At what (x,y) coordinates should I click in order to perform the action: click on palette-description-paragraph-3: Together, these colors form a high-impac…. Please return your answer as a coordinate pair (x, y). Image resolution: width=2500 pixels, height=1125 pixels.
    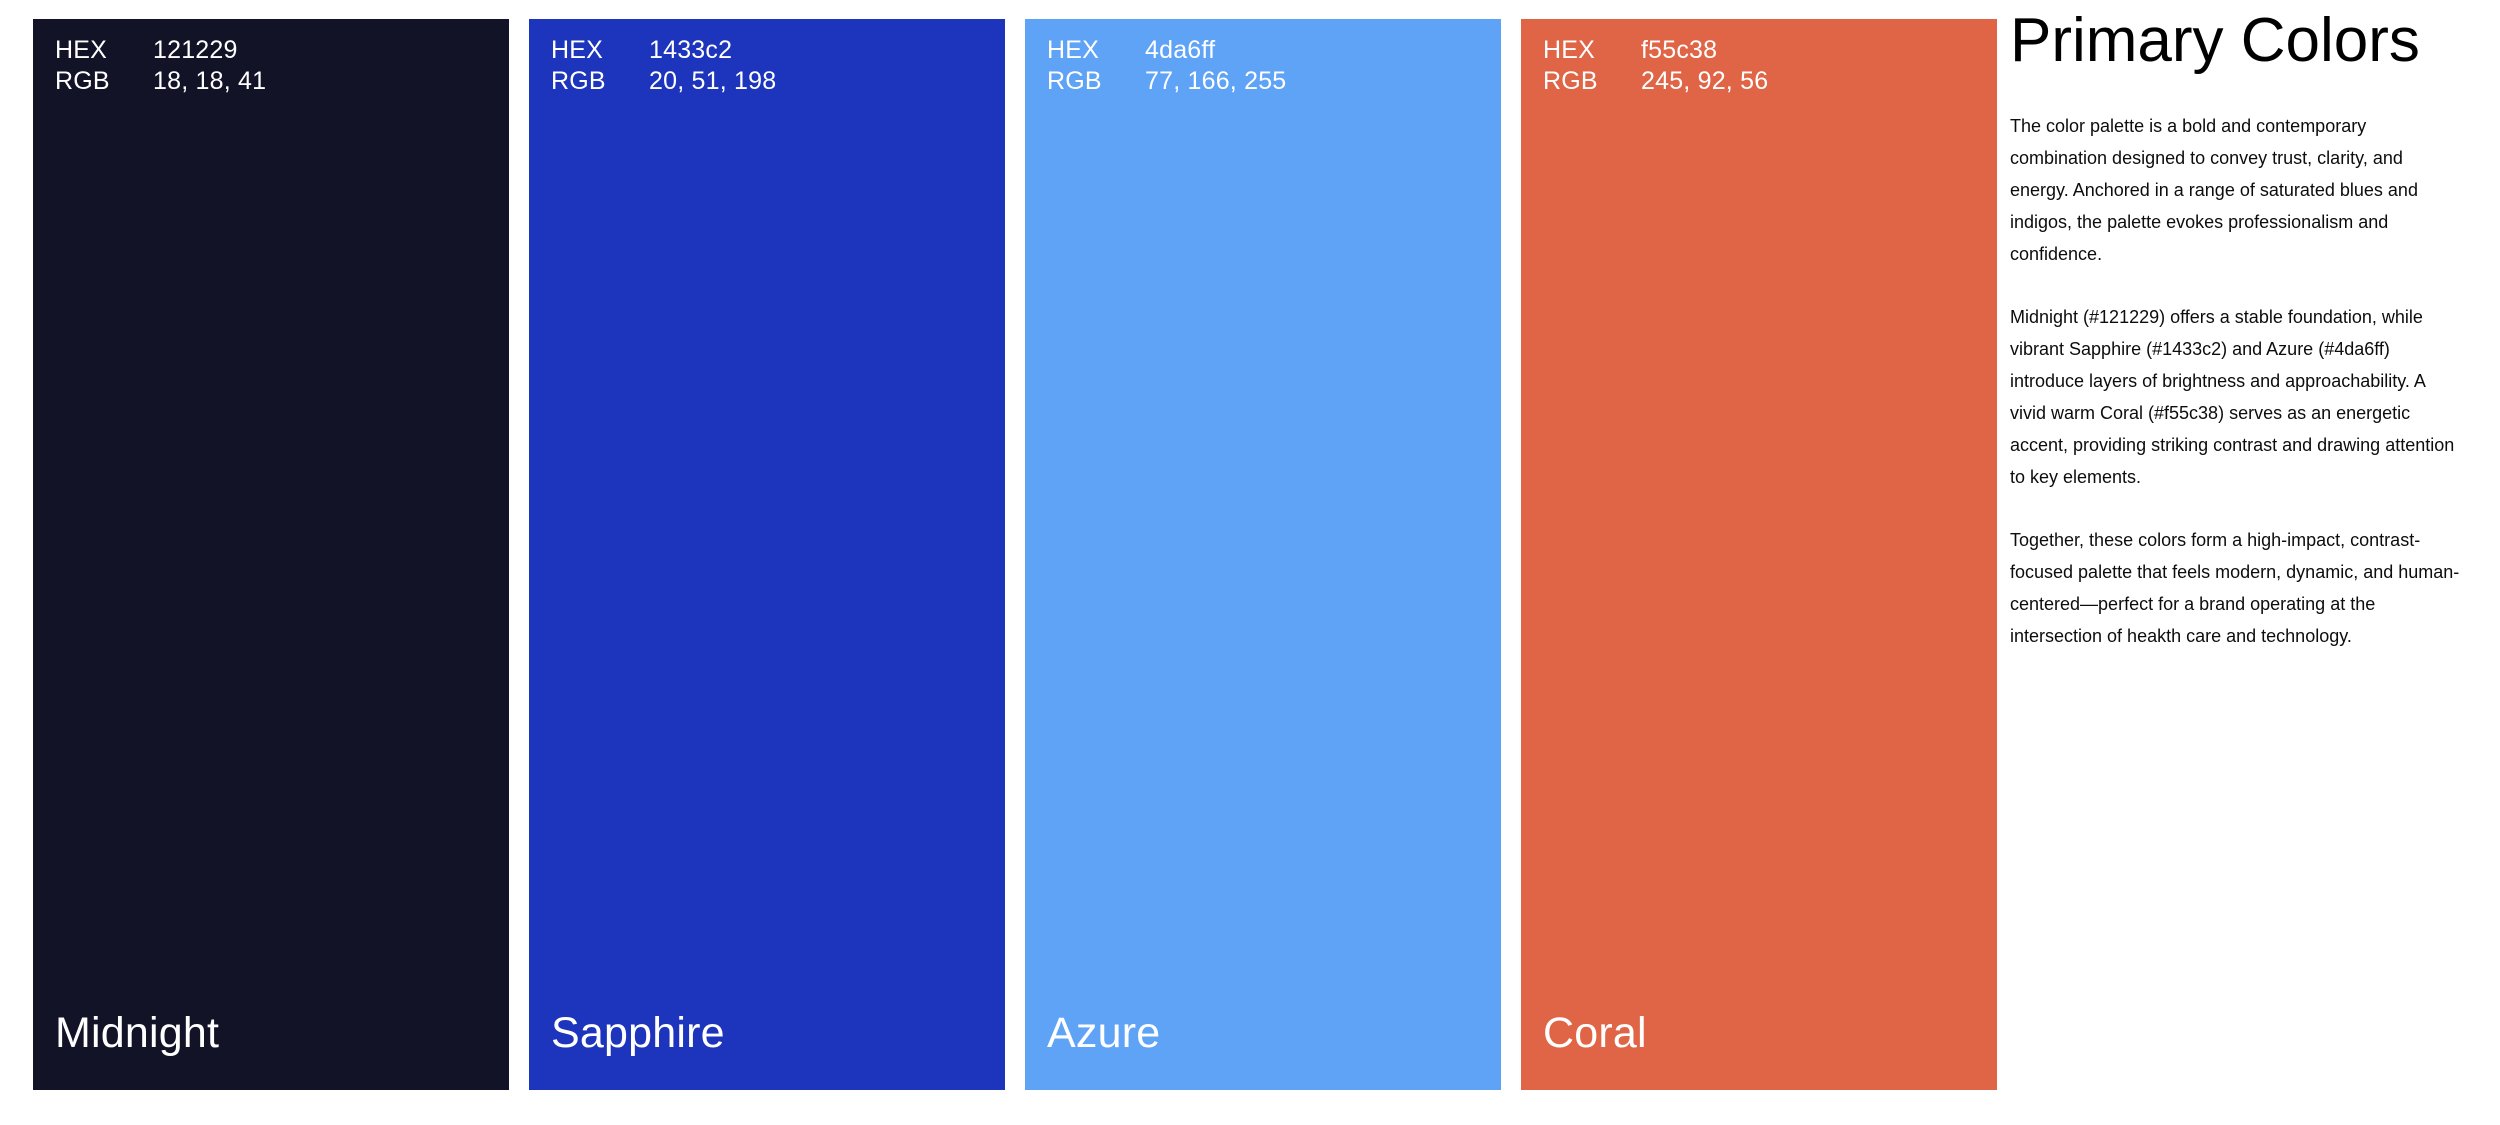
    Looking at the image, I should click on (2235, 588).